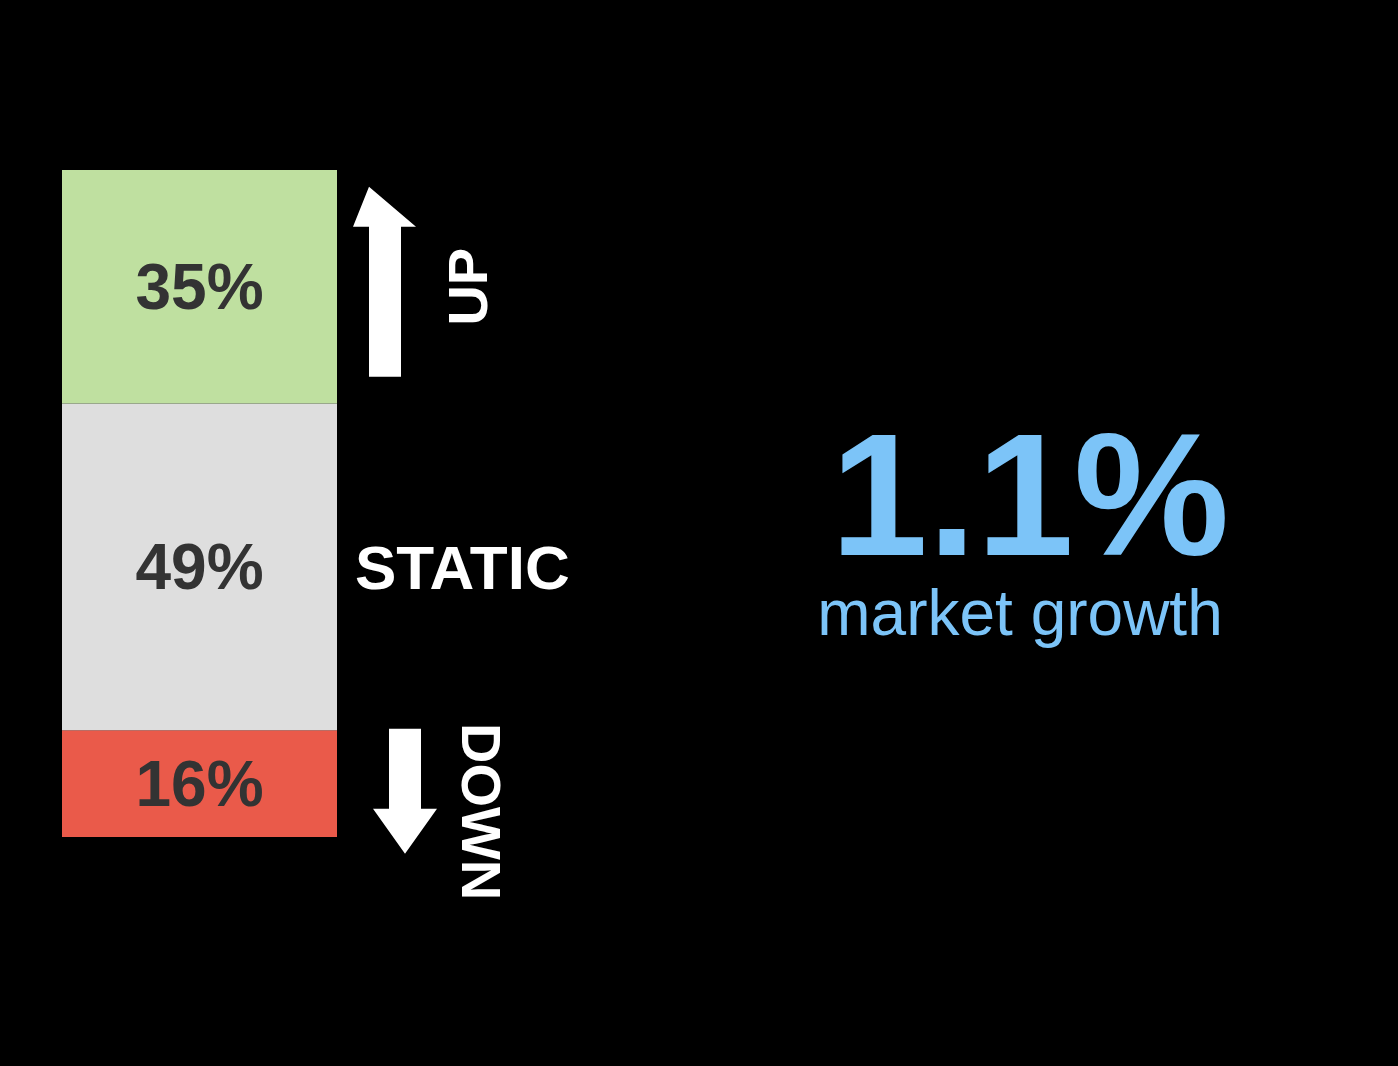 This screenshot has width=1398, height=1066. What do you see at coordinates (199, 784) in the screenshot?
I see `data-label: 16%` at bounding box center [199, 784].